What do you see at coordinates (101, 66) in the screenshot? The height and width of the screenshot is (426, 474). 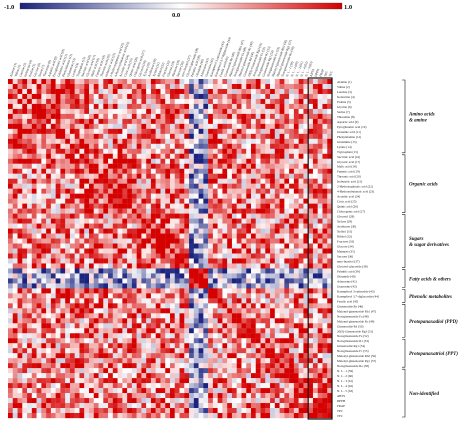 I see `column-label: Fumaric acid (19)` at bounding box center [101, 66].